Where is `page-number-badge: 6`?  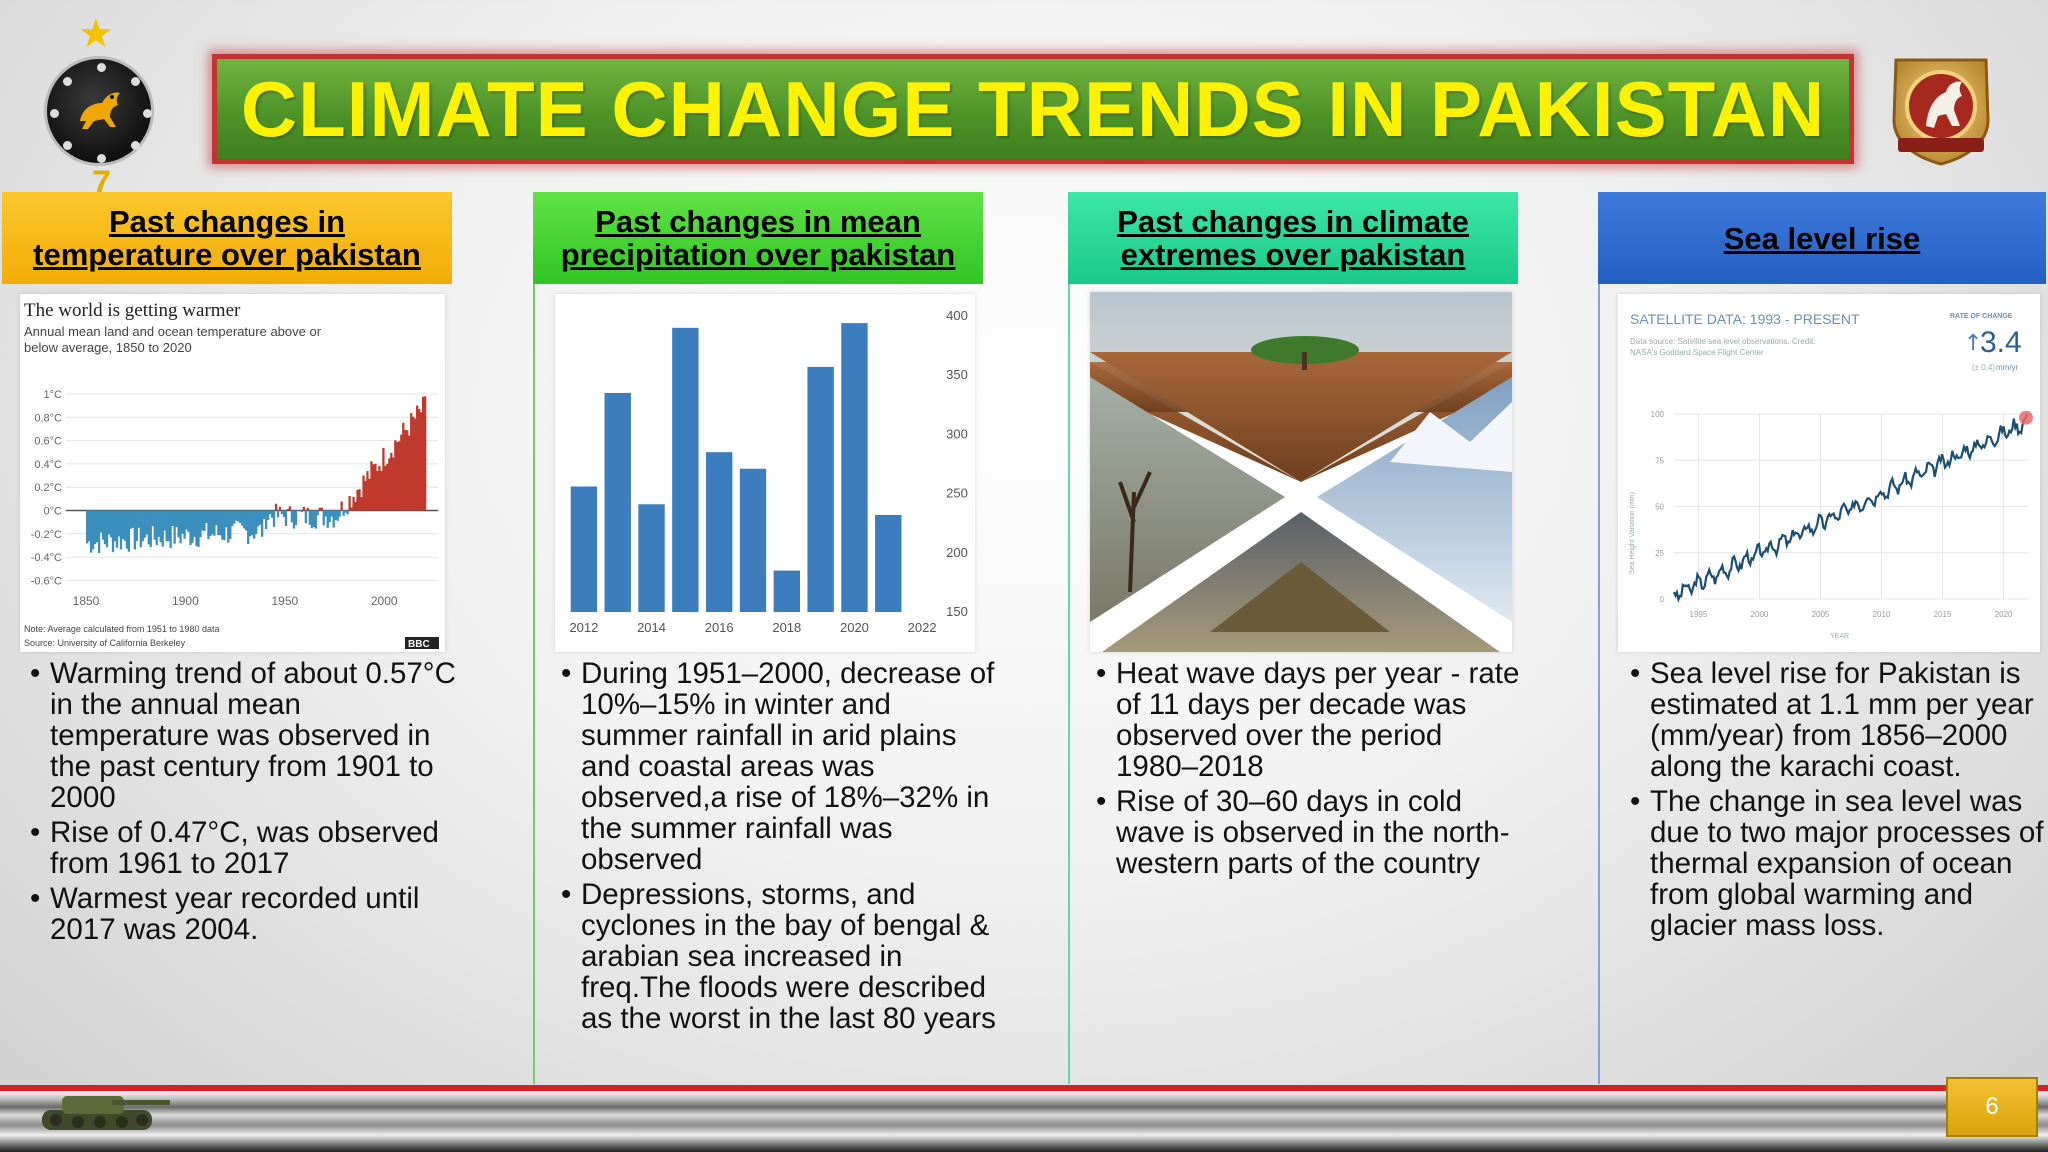
page-number-badge: 6 is located at coordinates (1992, 1107).